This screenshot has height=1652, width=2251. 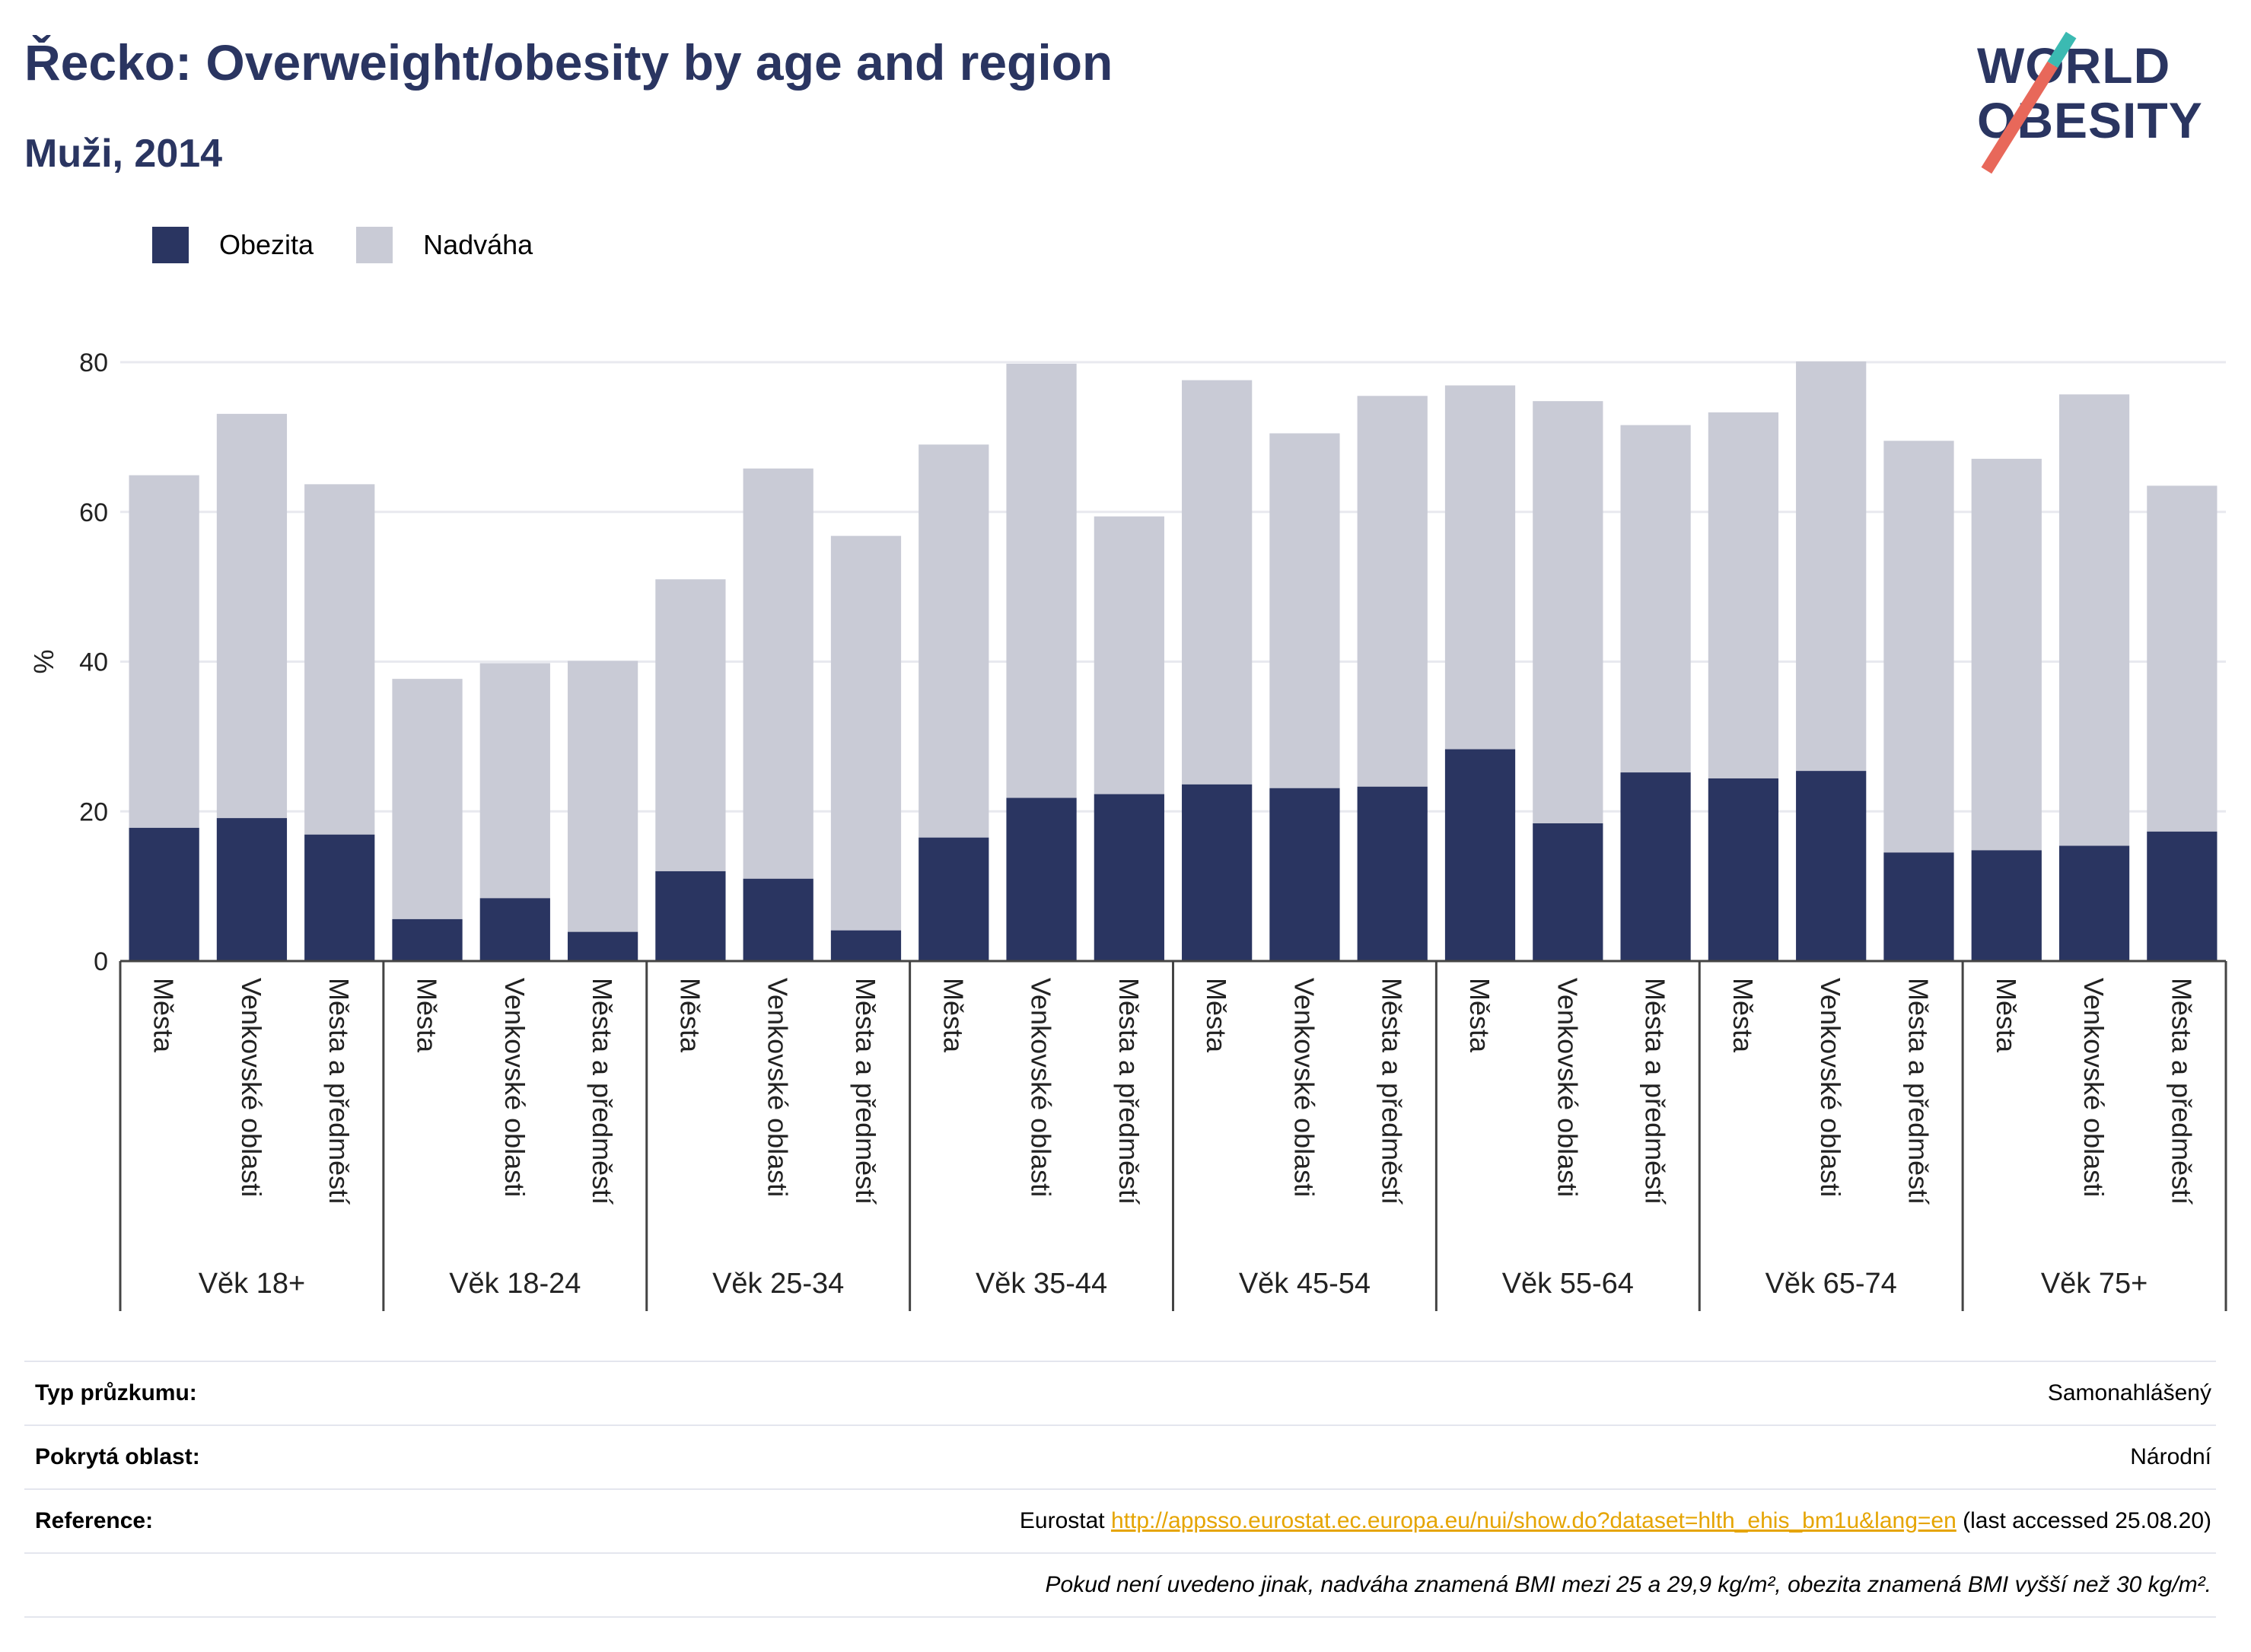 What do you see at coordinates (1120, 1392) in the screenshot?
I see `footer-row-survey: Typ průzkumu: Samonahlášený` at bounding box center [1120, 1392].